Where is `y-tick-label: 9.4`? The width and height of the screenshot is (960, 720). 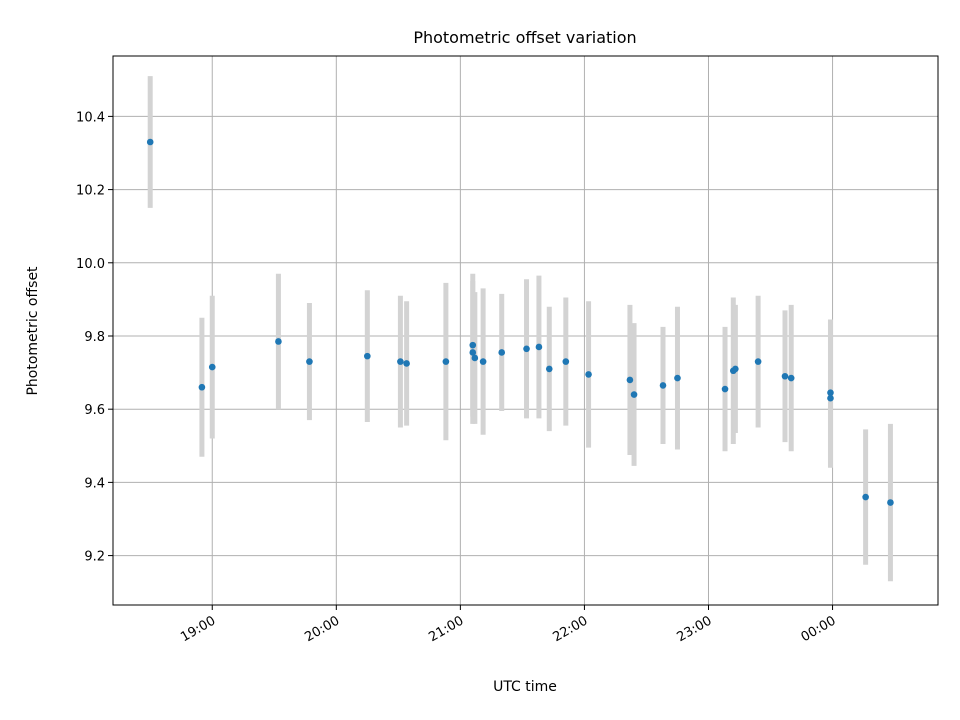
y-tick-label: 9.4 is located at coordinates (94, 483).